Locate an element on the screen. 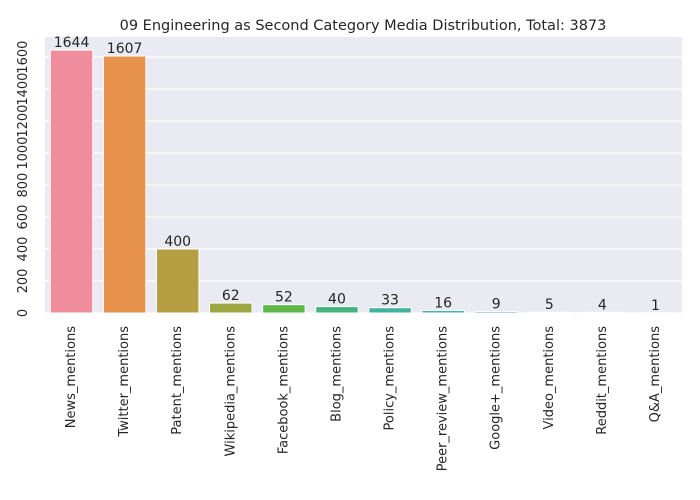  bar-value-label: 5 is located at coordinates (549, 305).